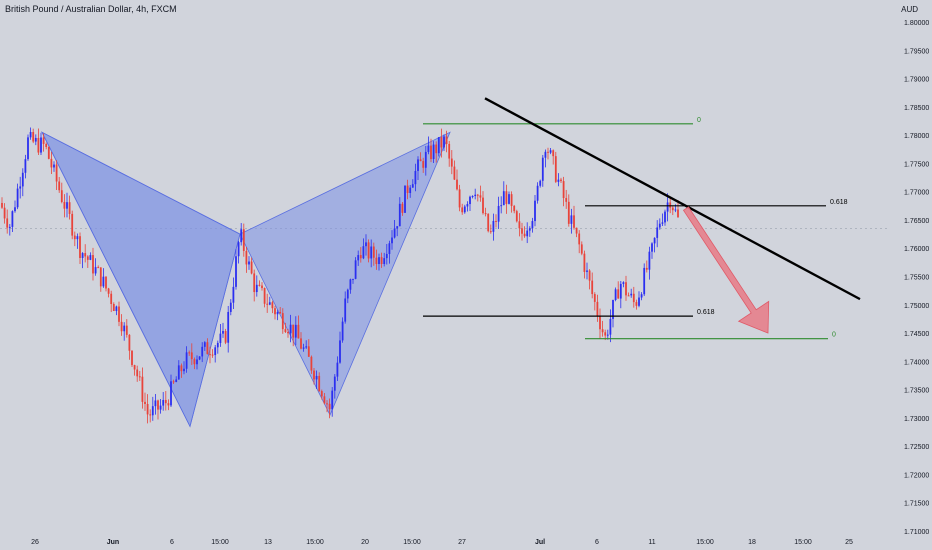  I want to click on price-tick-label: 1.77000, so click(916, 193).